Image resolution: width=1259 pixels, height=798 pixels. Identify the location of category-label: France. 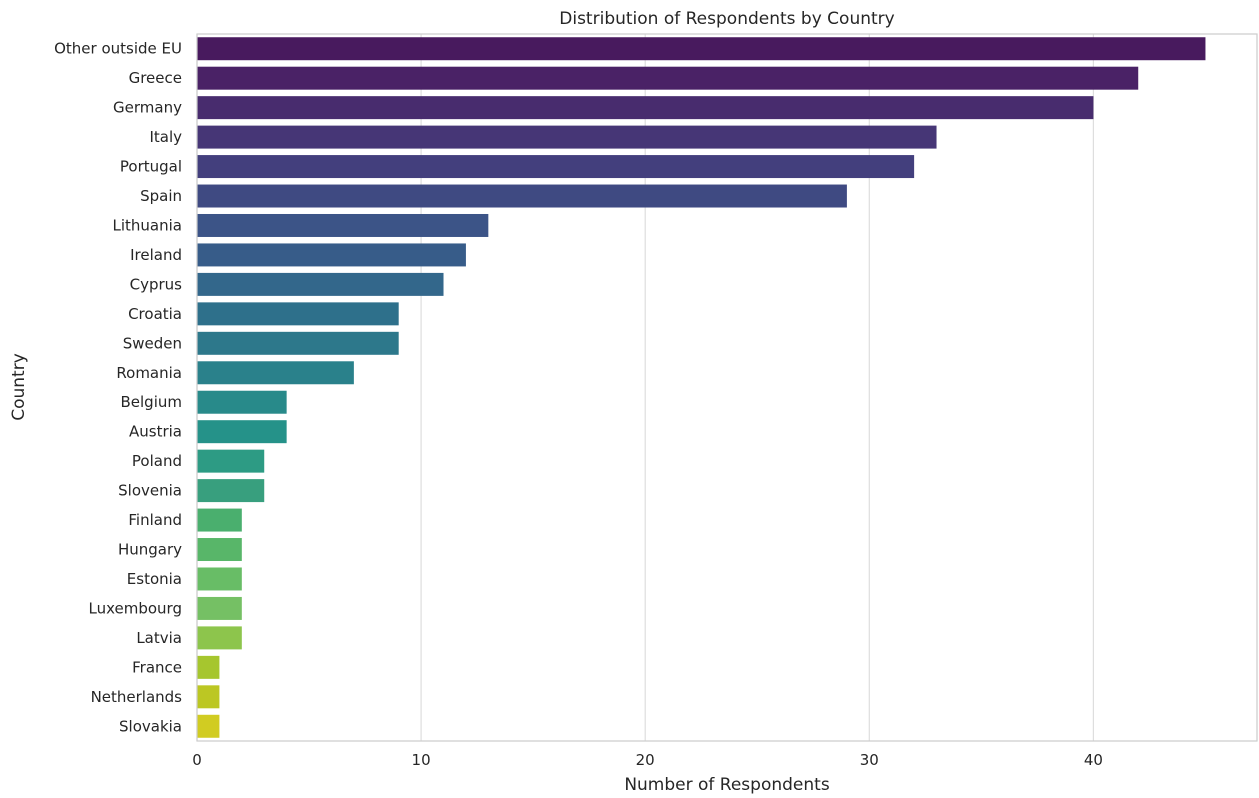
(157, 667).